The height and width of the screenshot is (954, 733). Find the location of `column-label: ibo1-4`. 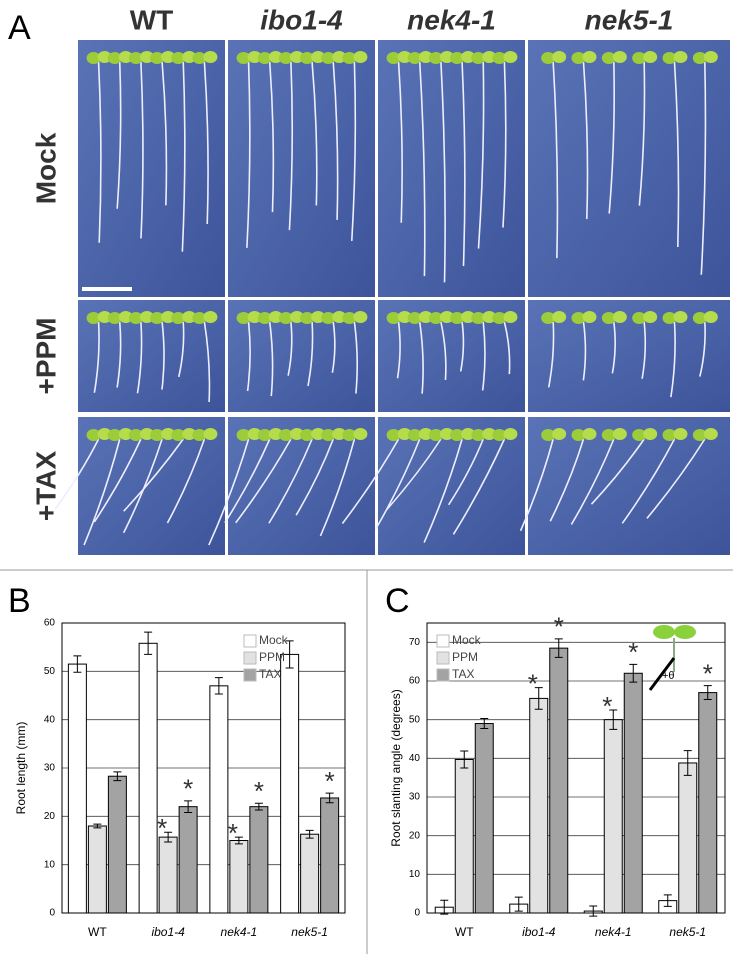

column-label: ibo1-4 is located at coordinates (301, 19).